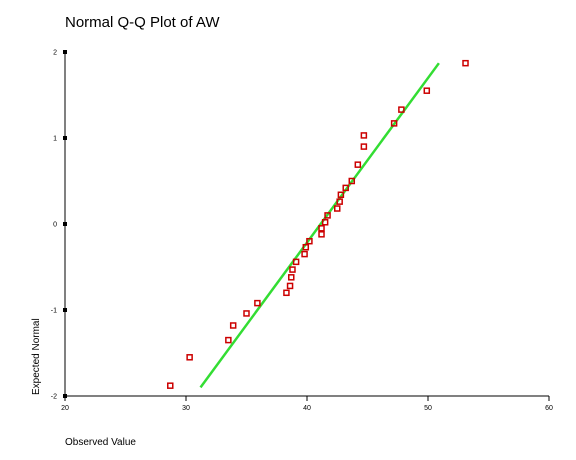 The height and width of the screenshot is (460, 576). Describe the element at coordinates (549, 408) in the screenshot. I see `x-tick-label: 60` at that location.